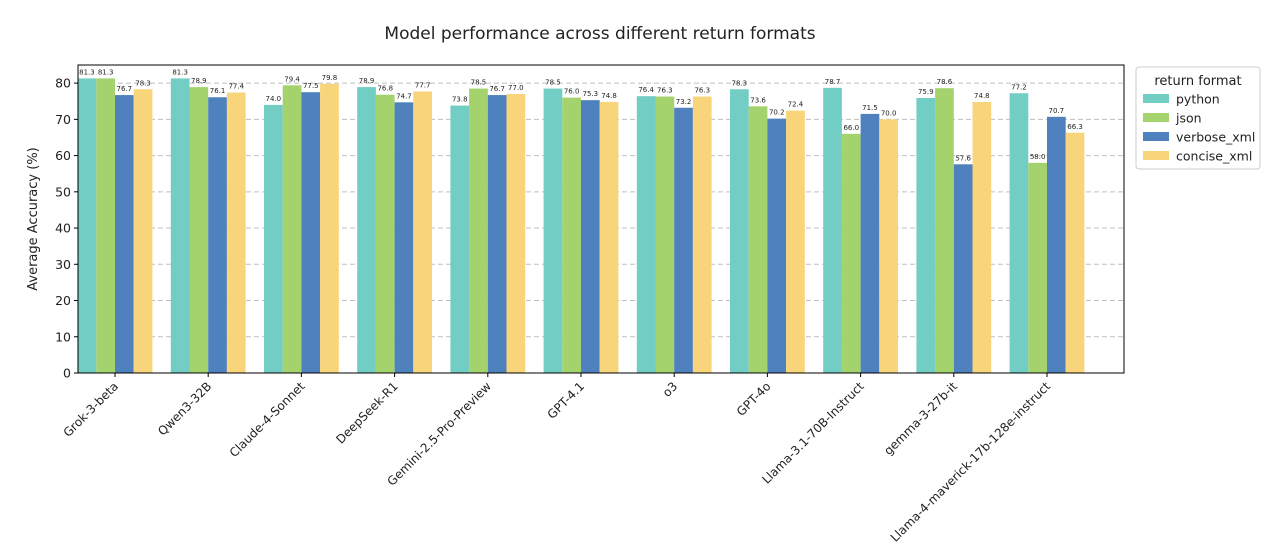 This screenshot has height=554, width=1274. Describe the element at coordinates (851, 128) in the screenshot. I see `data-label: 66.0` at that location.